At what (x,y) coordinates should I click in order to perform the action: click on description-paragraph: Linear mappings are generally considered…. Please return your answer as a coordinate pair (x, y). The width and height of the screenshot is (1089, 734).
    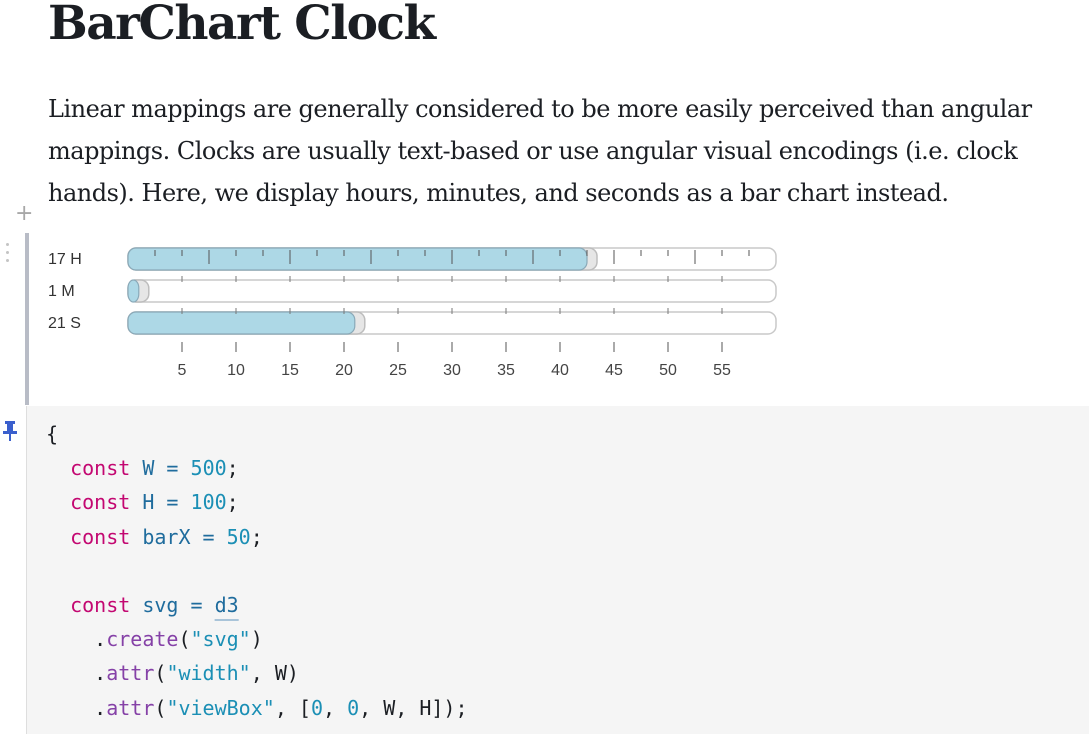
    Looking at the image, I should click on (540, 151).